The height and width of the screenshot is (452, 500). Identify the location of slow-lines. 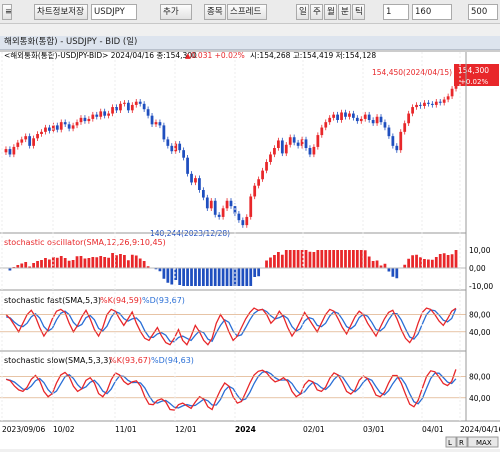
(231, 390).